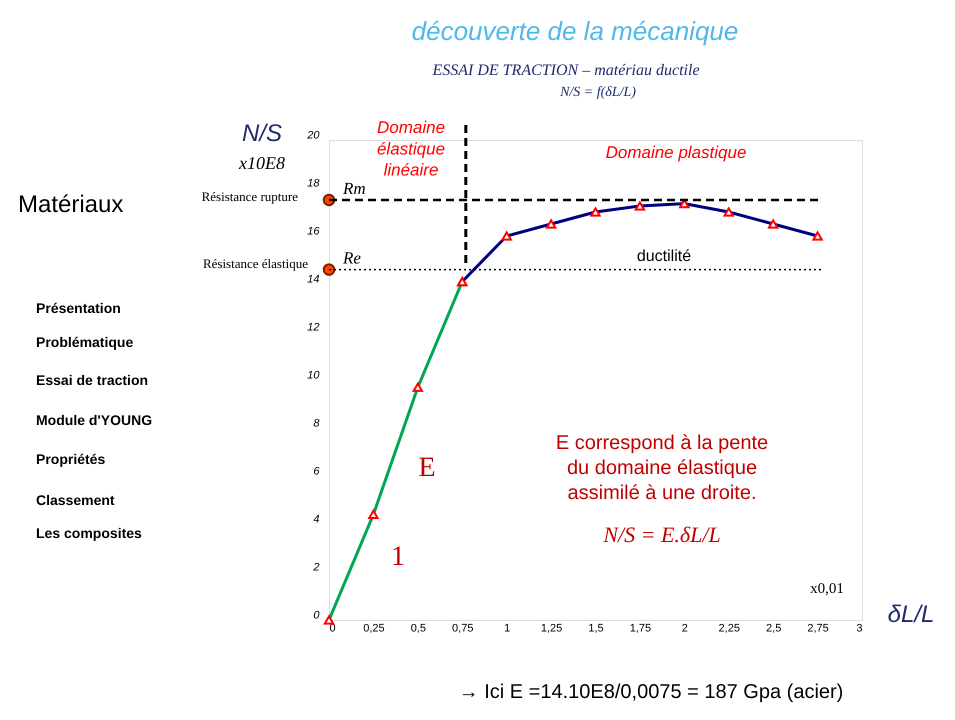 This screenshot has width=955, height=720. What do you see at coordinates (313, 280) in the screenshot?
I see `y-tick-label: 14` at bounding box center [313, 280].